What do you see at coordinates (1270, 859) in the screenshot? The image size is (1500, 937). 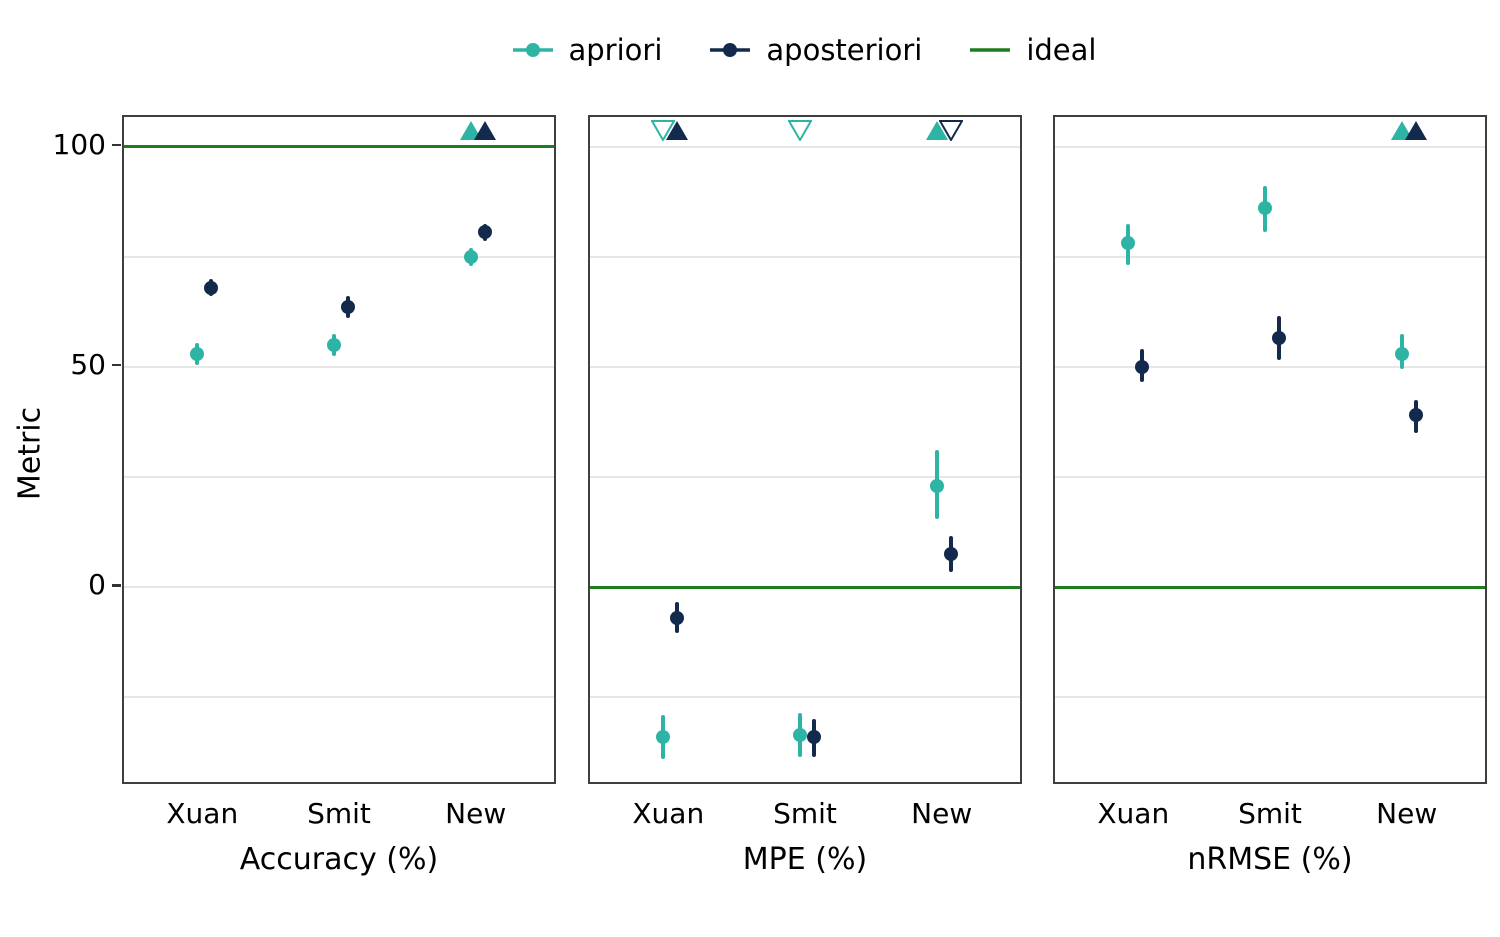 I see `facet-title-nrmse: nRMSE (%)` at bounding box center [1270, 859].